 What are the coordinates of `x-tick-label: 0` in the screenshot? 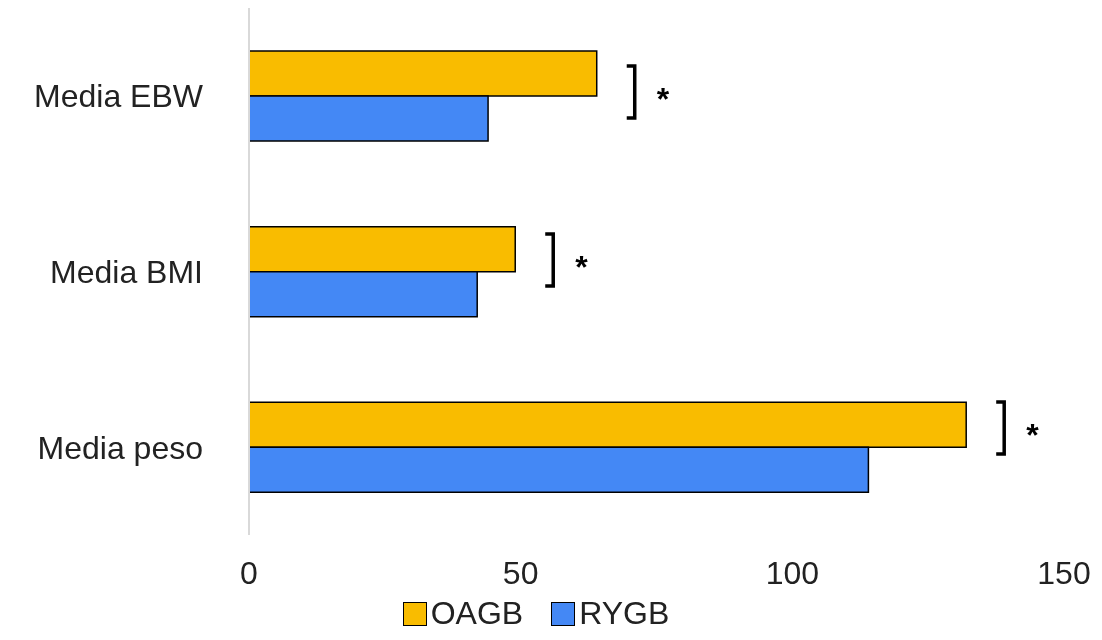 It's located at (249, 572).